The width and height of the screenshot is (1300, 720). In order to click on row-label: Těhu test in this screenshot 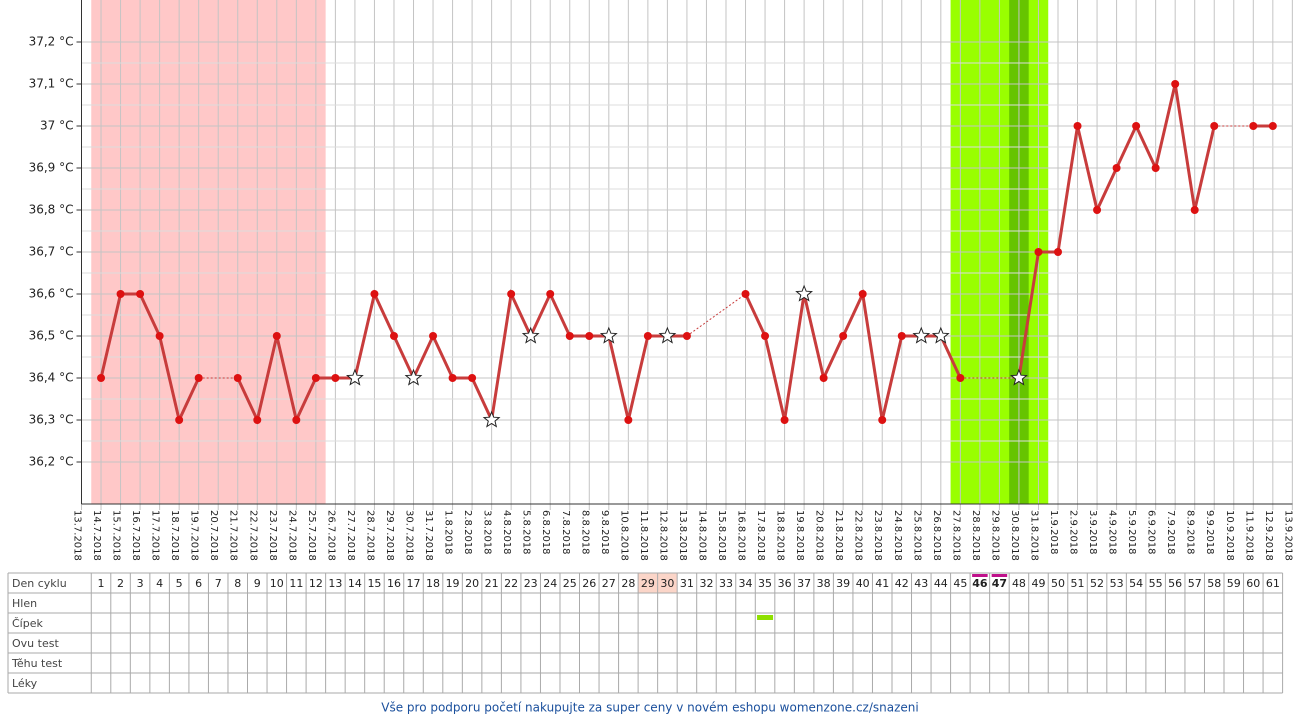, I will do `click(37, 663)`.